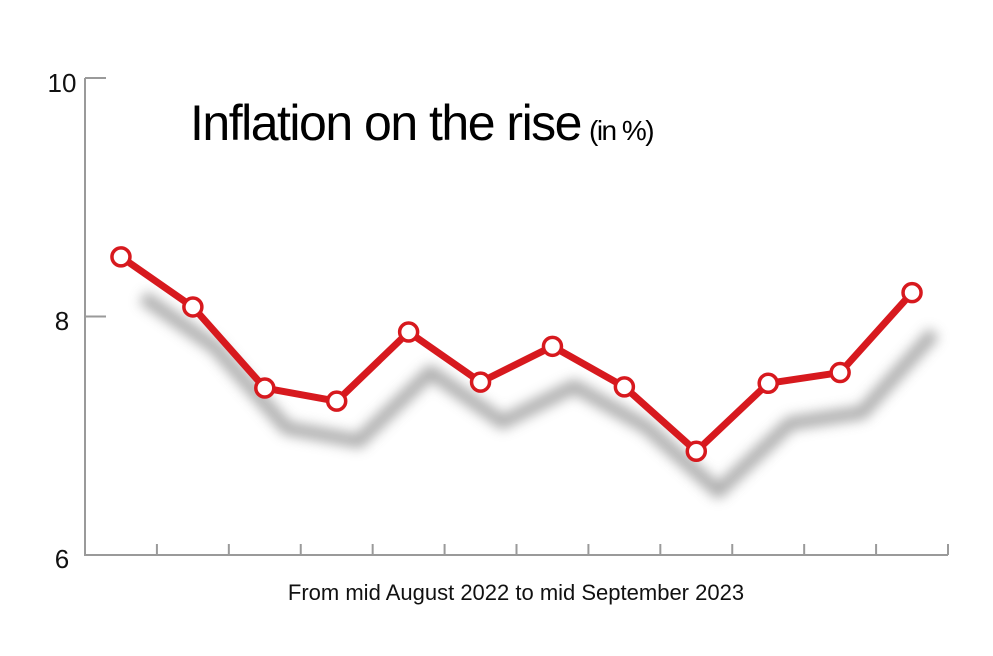 The width and height of the screenshot is (993, 656). I want to click on chart-title-text: Inflation on the rise, so click(385, 123).